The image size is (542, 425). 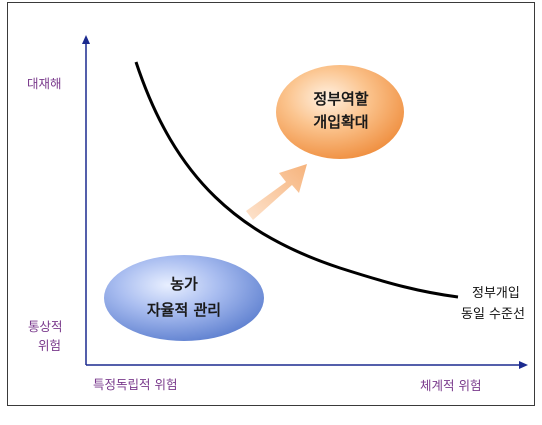 What do you see at coordinates (86, 39) in the screenshot?
I see `y-axis-arrowhead` at bounding box center [86, 39].